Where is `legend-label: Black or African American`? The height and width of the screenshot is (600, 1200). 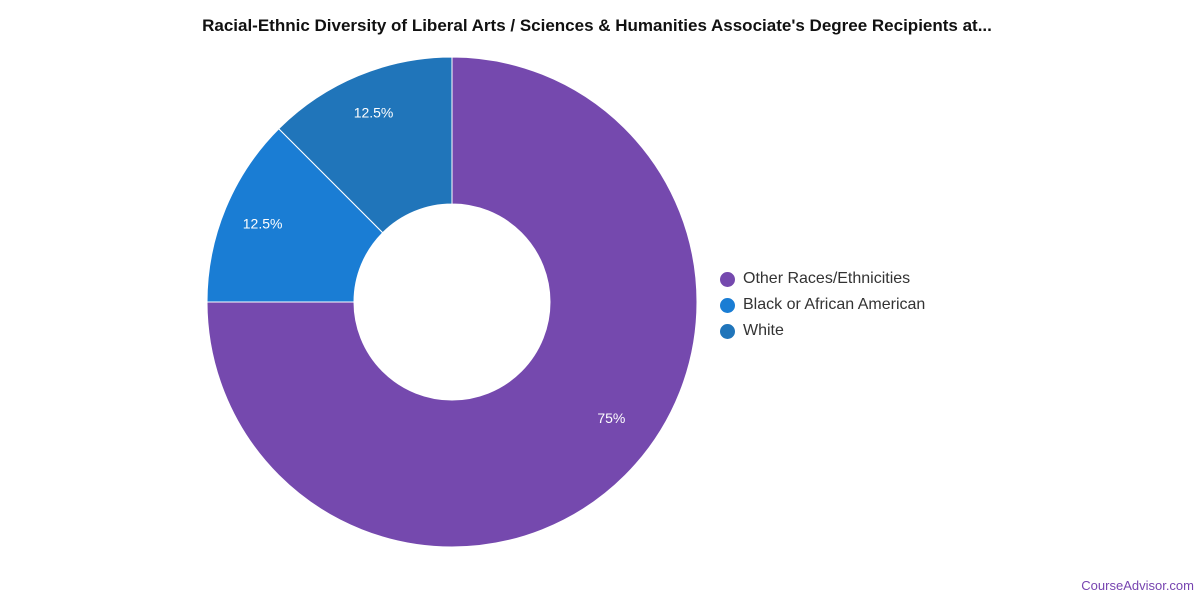 legend-label: Black or African American is located at coordinates (834, 304).